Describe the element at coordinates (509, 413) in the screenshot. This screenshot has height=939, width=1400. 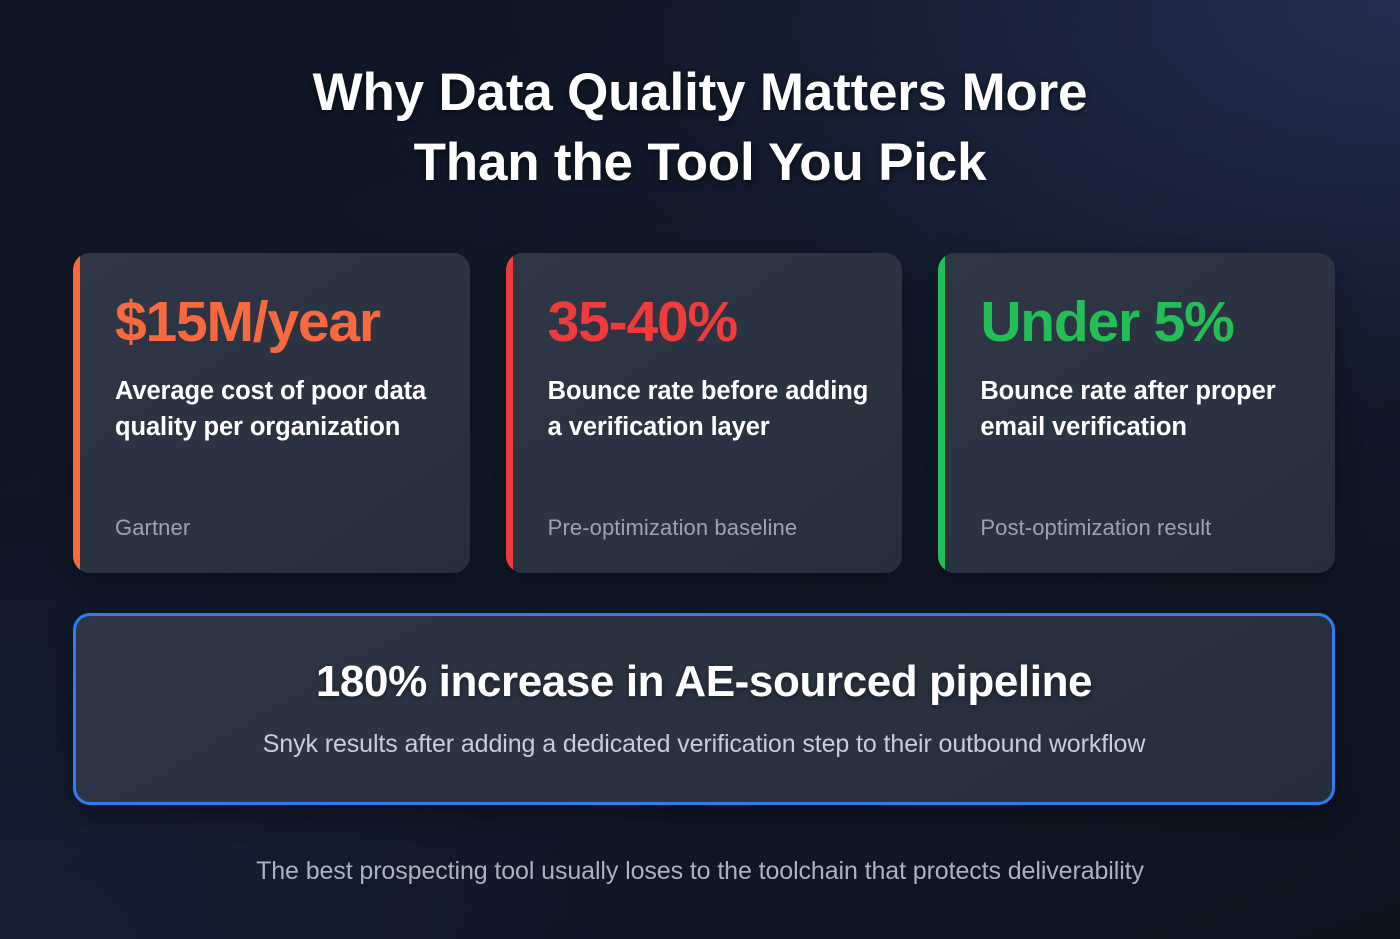
I see `accent-bar-red` at that location.